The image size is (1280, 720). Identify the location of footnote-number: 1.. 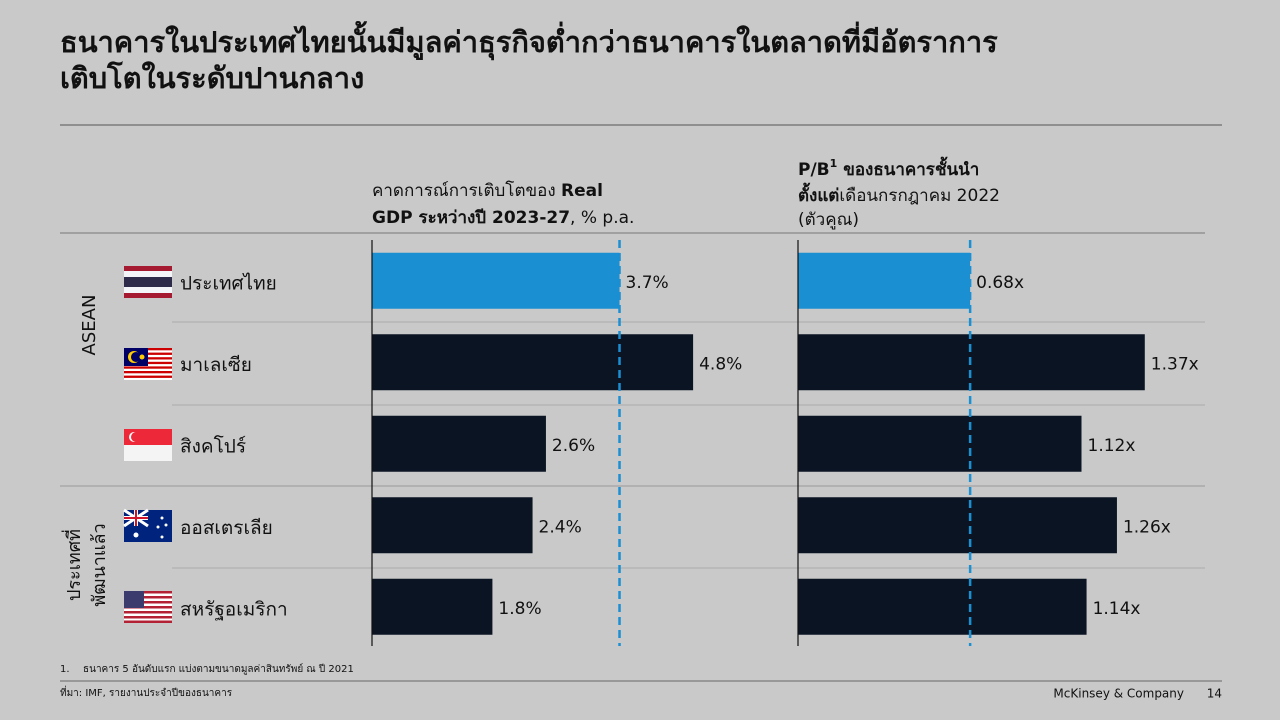
(65, 669).